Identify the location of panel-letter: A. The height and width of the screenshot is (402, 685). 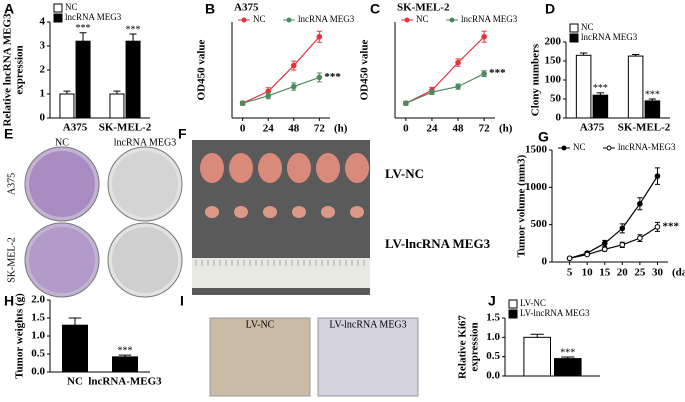
(9, 9).